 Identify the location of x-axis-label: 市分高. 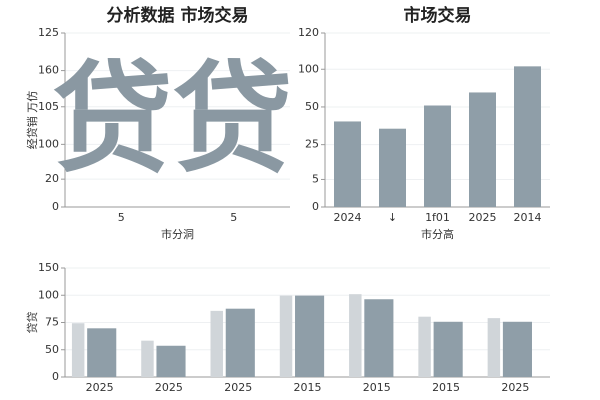
(437, 234).